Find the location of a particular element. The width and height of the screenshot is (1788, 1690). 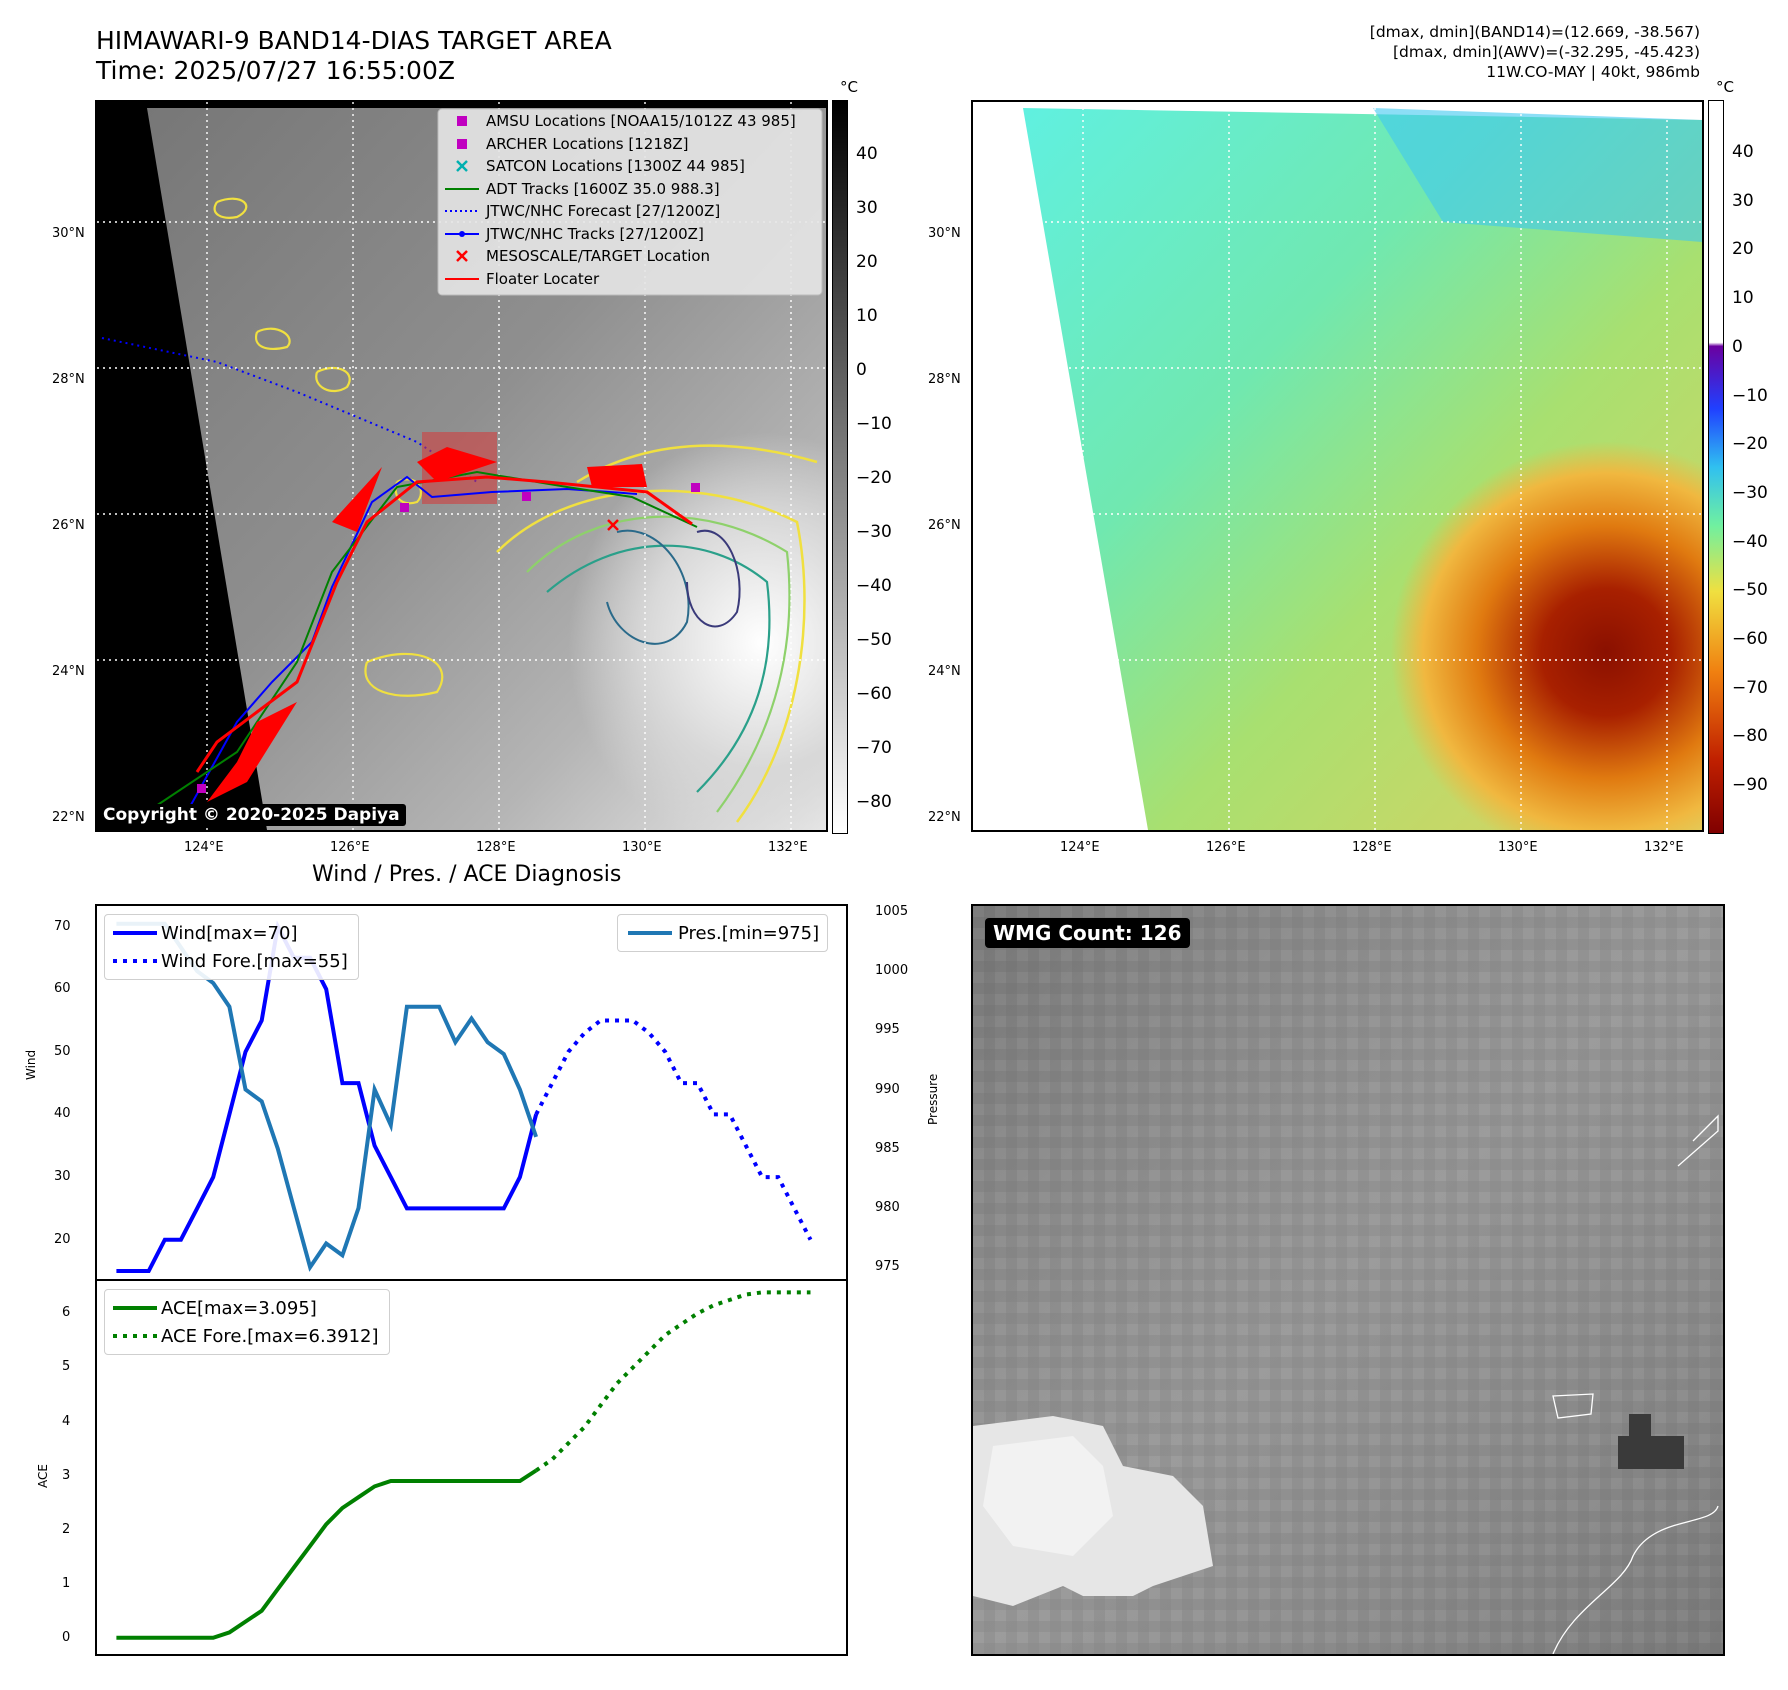

pressure-tick-label: 1000 is located at coordinates (892, 971).